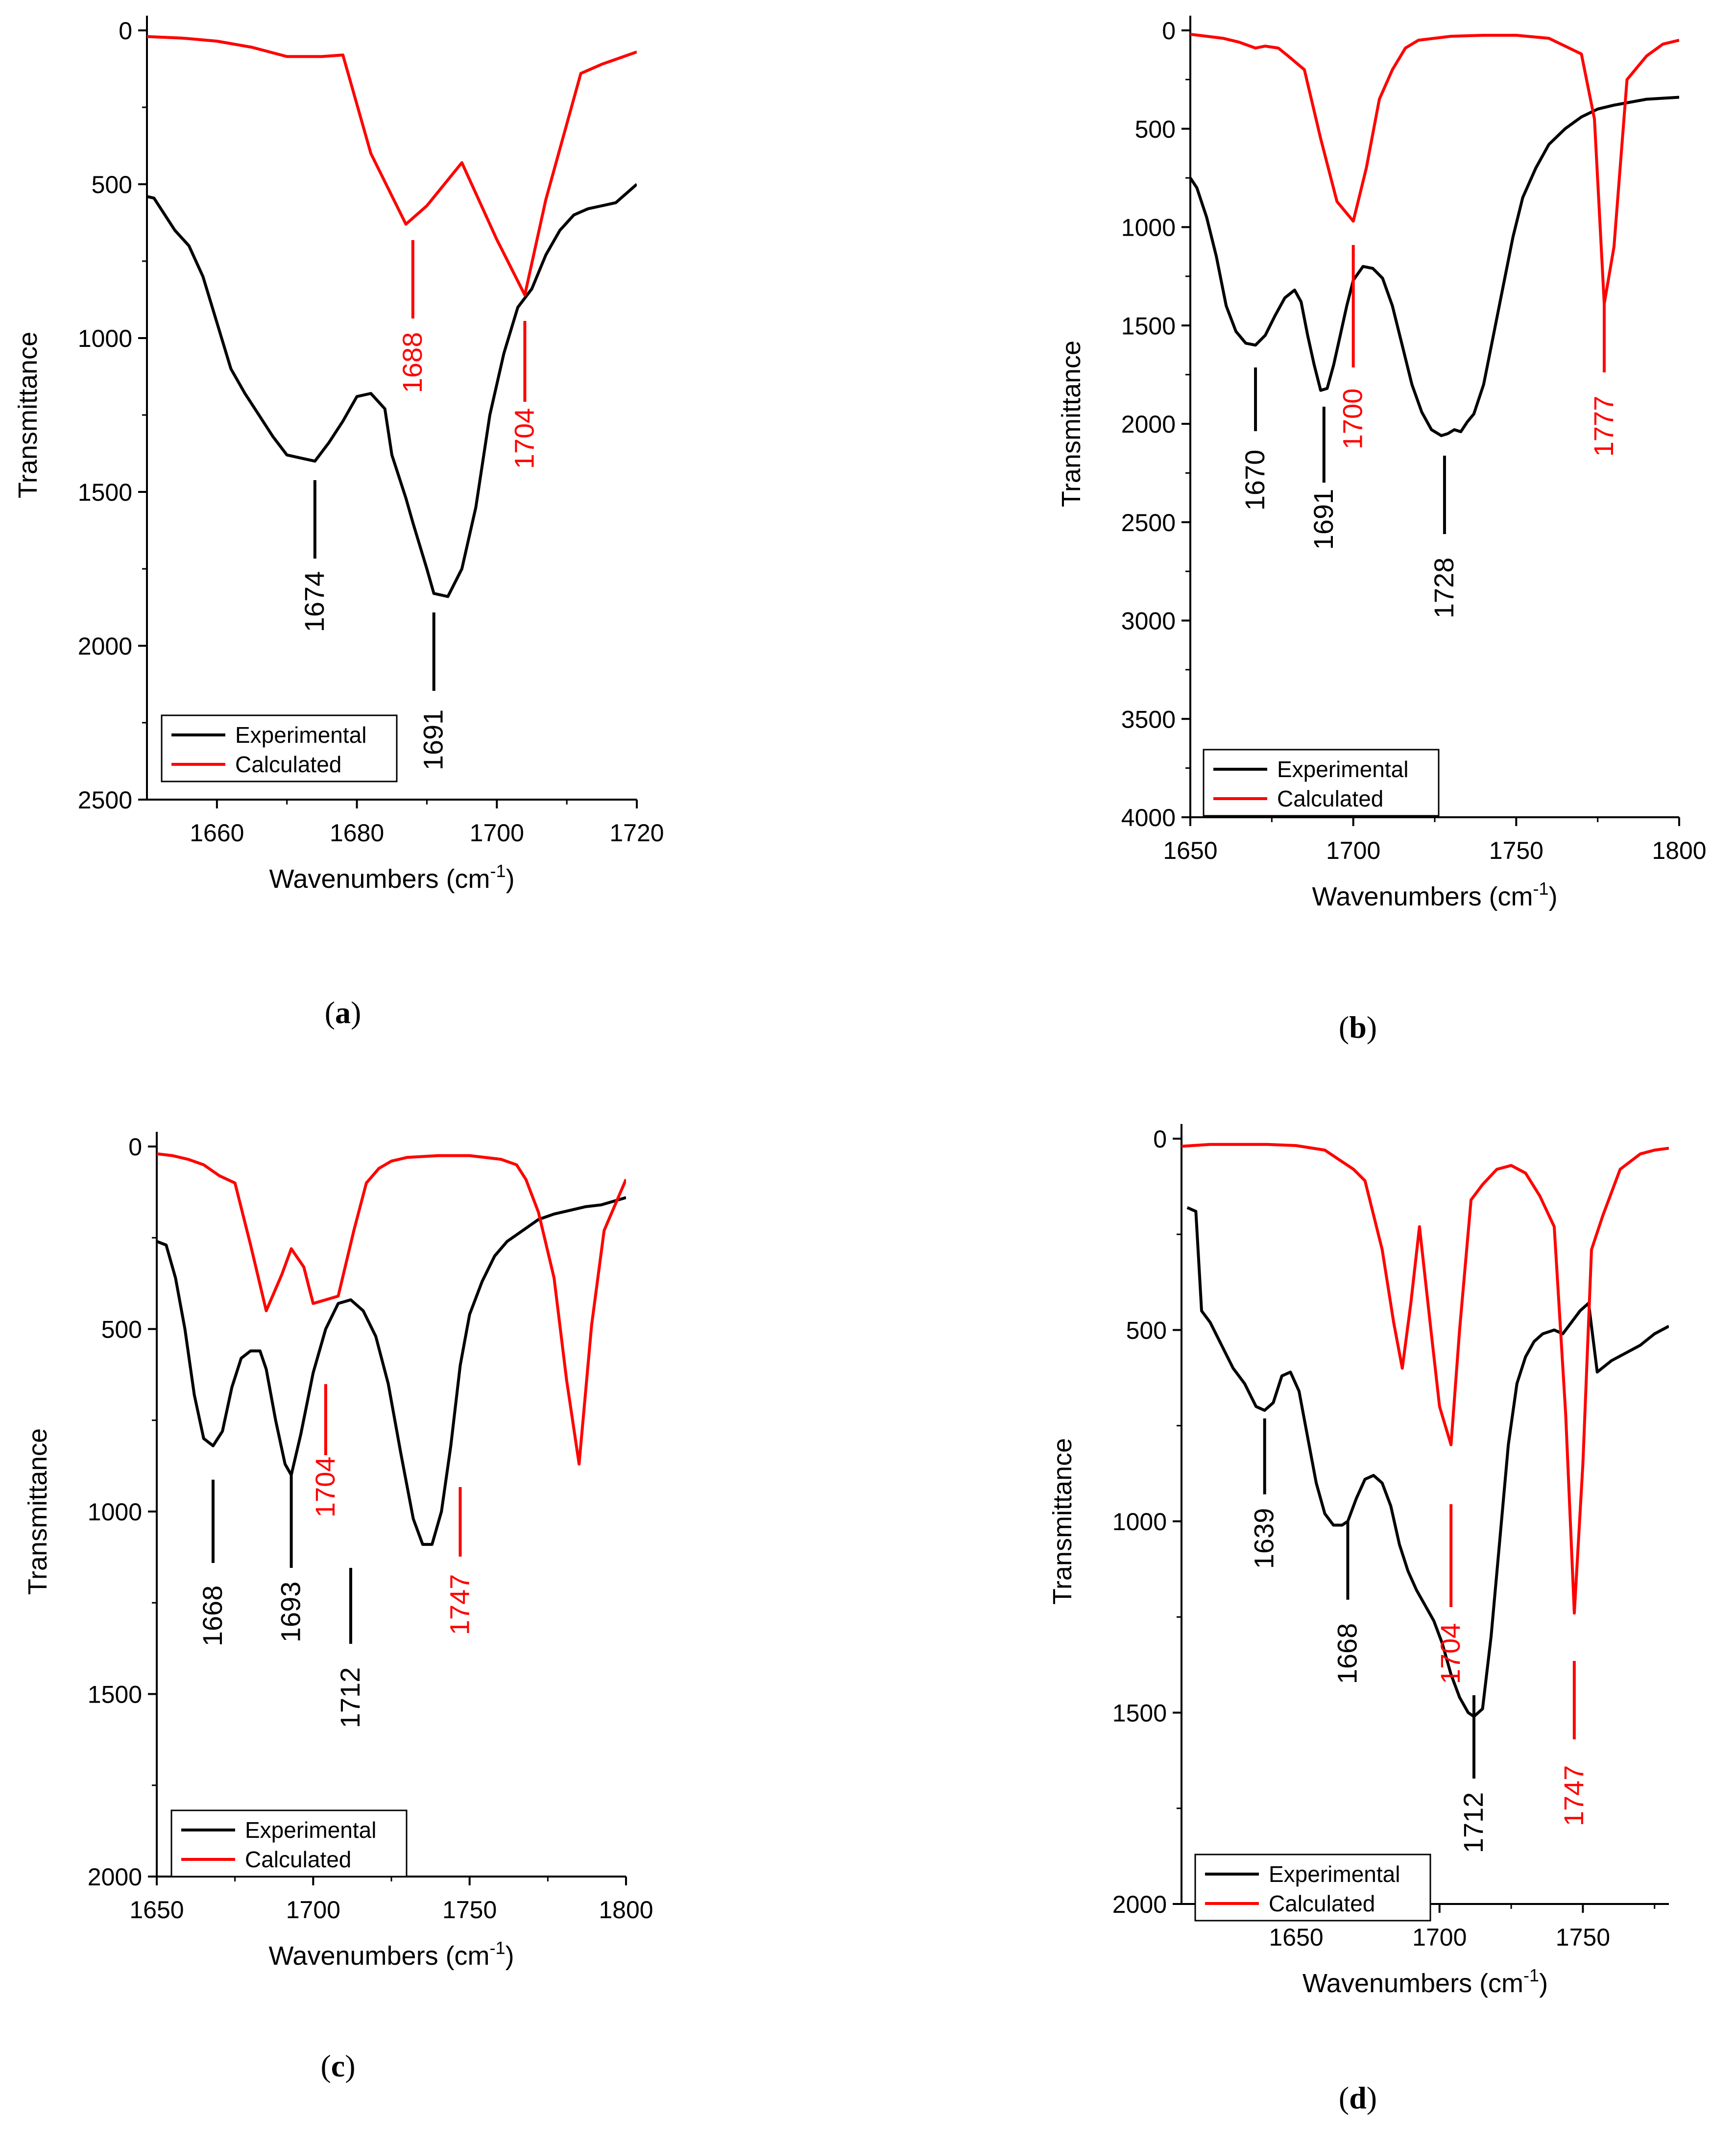 This screenshot has width=1736, height=2147. What do you see at coordinates (1062, 1521) in the screenshot?
I see `d-y-axis-title: Transmittance` at bounding box center [1062, 1521].